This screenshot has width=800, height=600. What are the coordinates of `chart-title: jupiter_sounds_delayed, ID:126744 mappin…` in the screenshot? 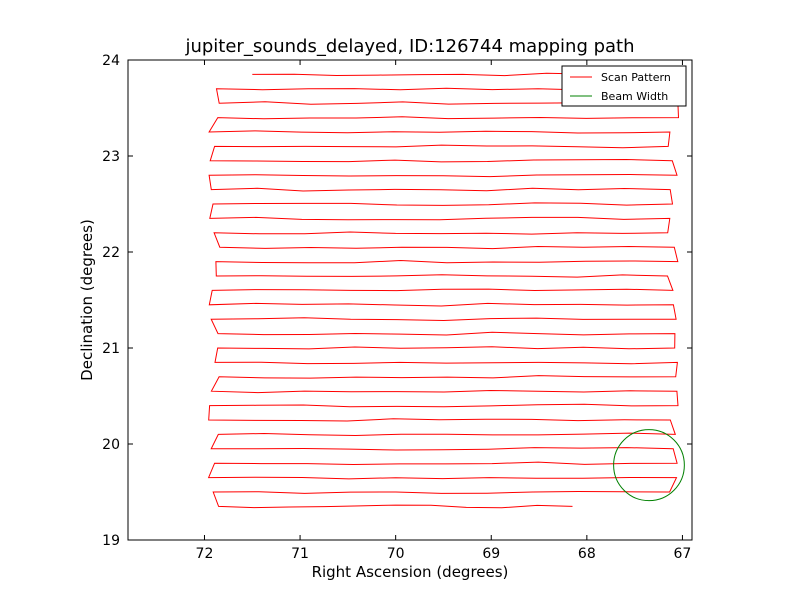 It's located at (409, 46).